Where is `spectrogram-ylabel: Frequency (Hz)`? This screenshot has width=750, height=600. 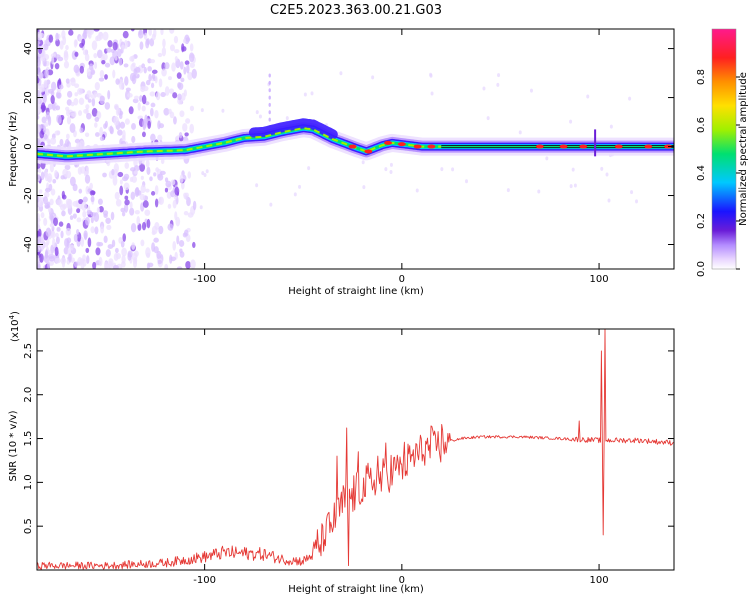
spectrogram-ylabel: Frequency (Hz) is located at coordinates (13, 149).